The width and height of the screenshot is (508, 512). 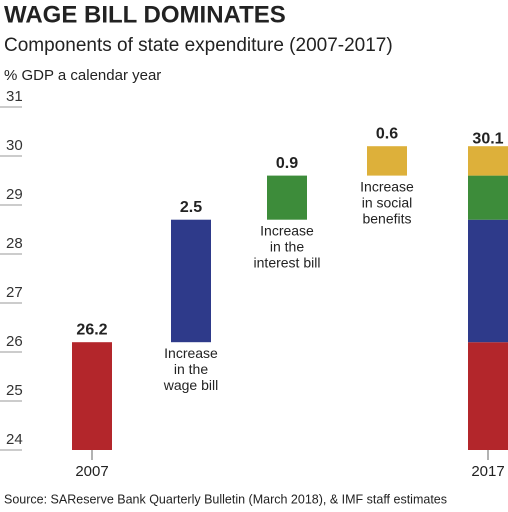 What do you see at coordinates (14, 292) in the screenshot?
I see `y-tick-label: 27` at bounding box center [14, 292].